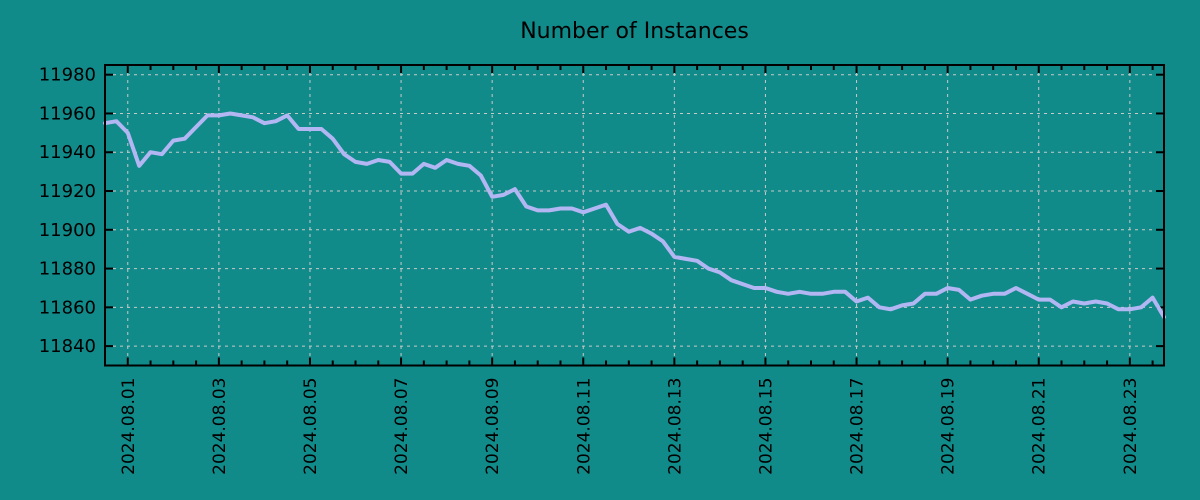  Describe the element at coordinates (67, 75) in the screenshot. I see `y-tick-label: 11980` at that location.